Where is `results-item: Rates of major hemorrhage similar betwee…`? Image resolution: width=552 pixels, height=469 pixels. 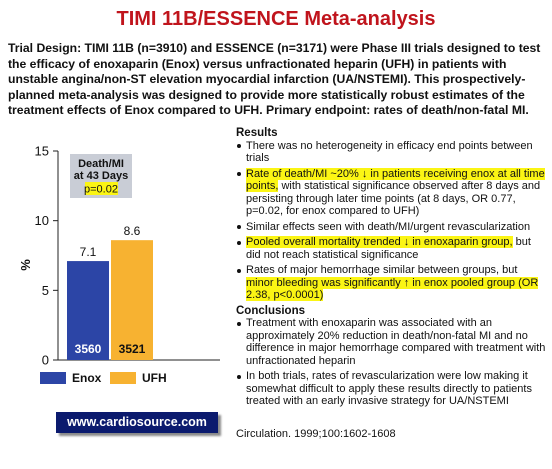
results-item: Rates of major hemorrhage similar betwee… is located at coordinates (391, 283).